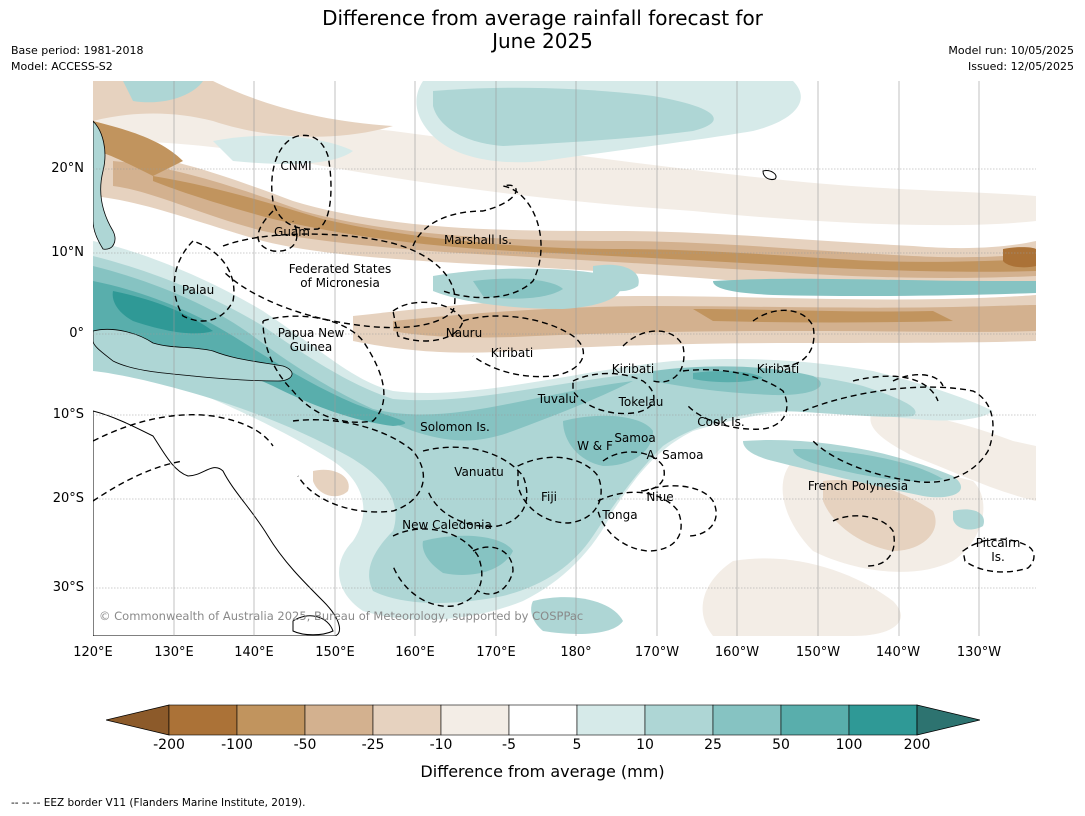  What do you see at coordinates (62, 66) in the screenshot?
I see `model-name: Model: ACCESS-S2` at bounding box center [62, 66].